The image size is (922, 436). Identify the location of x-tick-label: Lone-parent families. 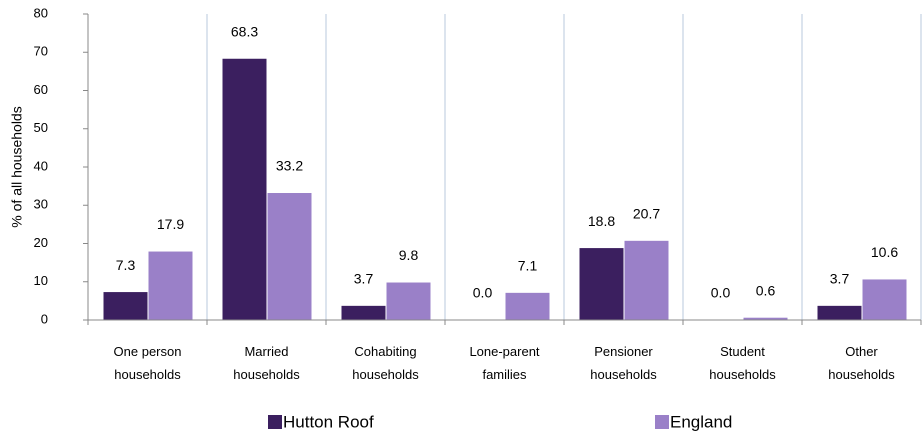
(504, 363).